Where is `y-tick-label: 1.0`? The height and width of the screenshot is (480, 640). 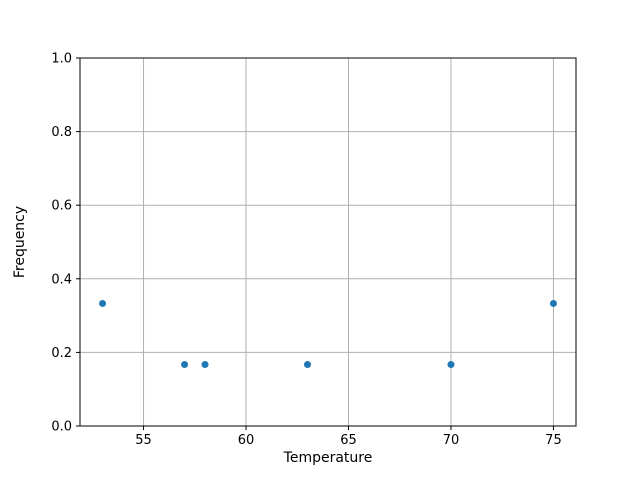 y-tick-label: 1.0 is located at coordinates (61, 59).